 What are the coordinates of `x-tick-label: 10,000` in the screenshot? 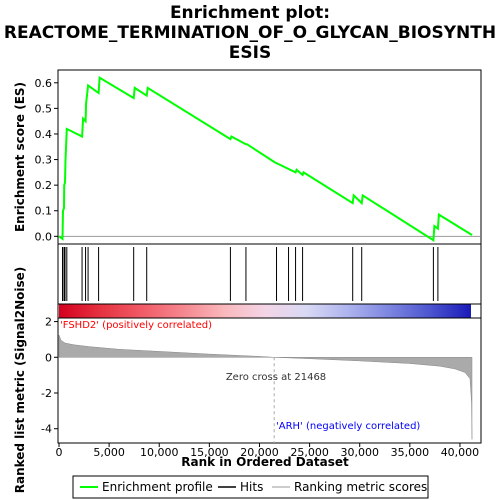 It's located at (159, 452).